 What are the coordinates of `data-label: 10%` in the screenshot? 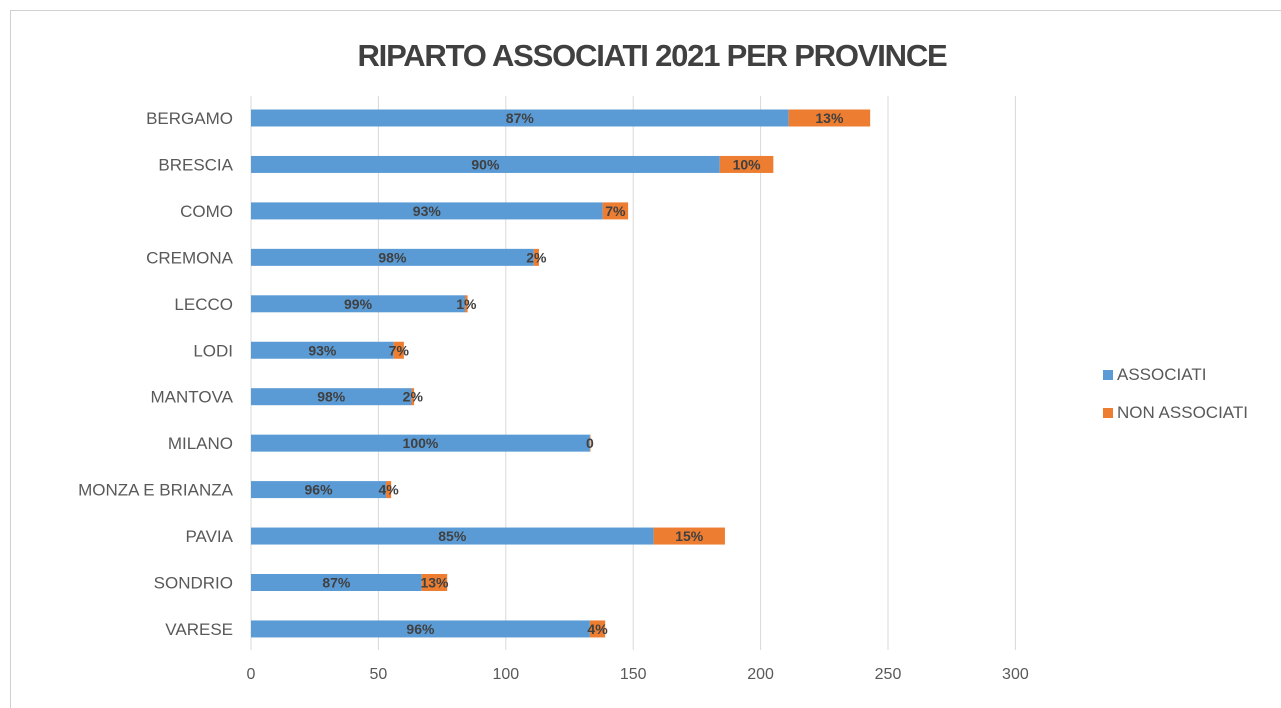 It's located at (747, 164).